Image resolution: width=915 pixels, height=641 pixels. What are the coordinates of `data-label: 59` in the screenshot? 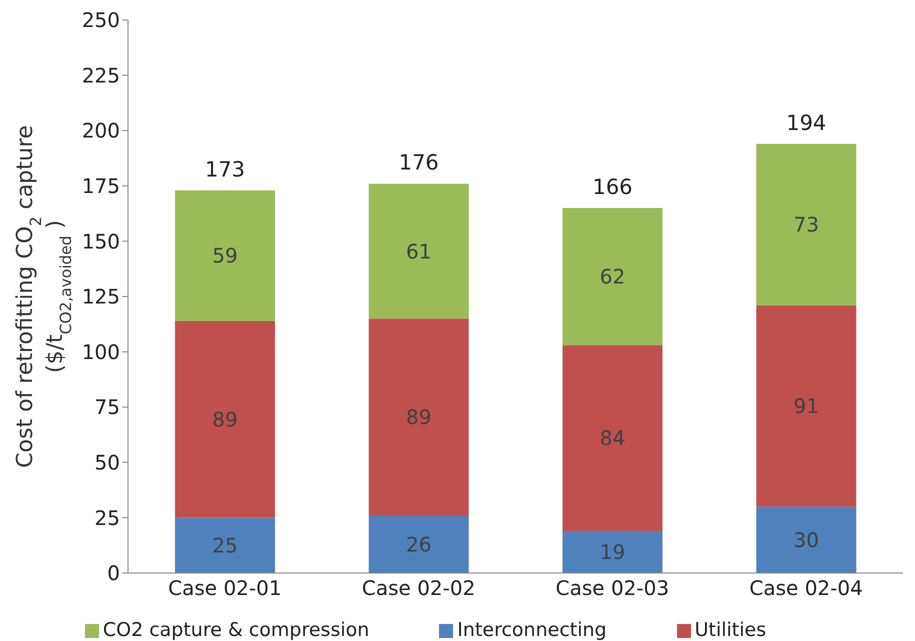 It's located at (225, 256).